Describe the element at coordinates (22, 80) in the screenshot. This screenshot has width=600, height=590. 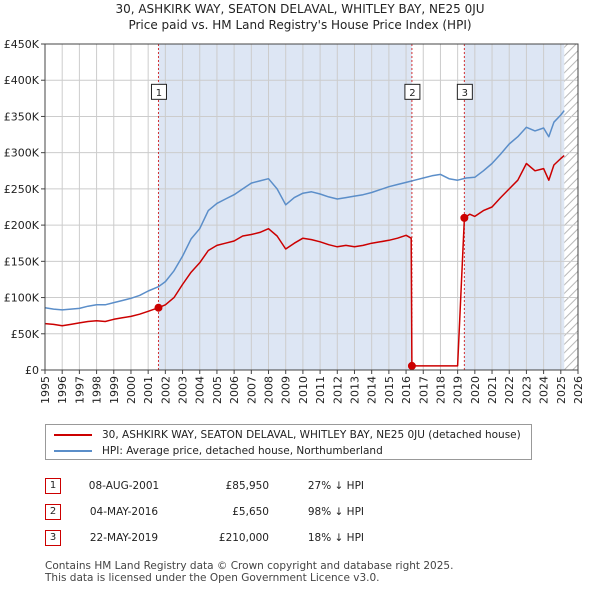
I see `y-tick-label: £400K` at that location.